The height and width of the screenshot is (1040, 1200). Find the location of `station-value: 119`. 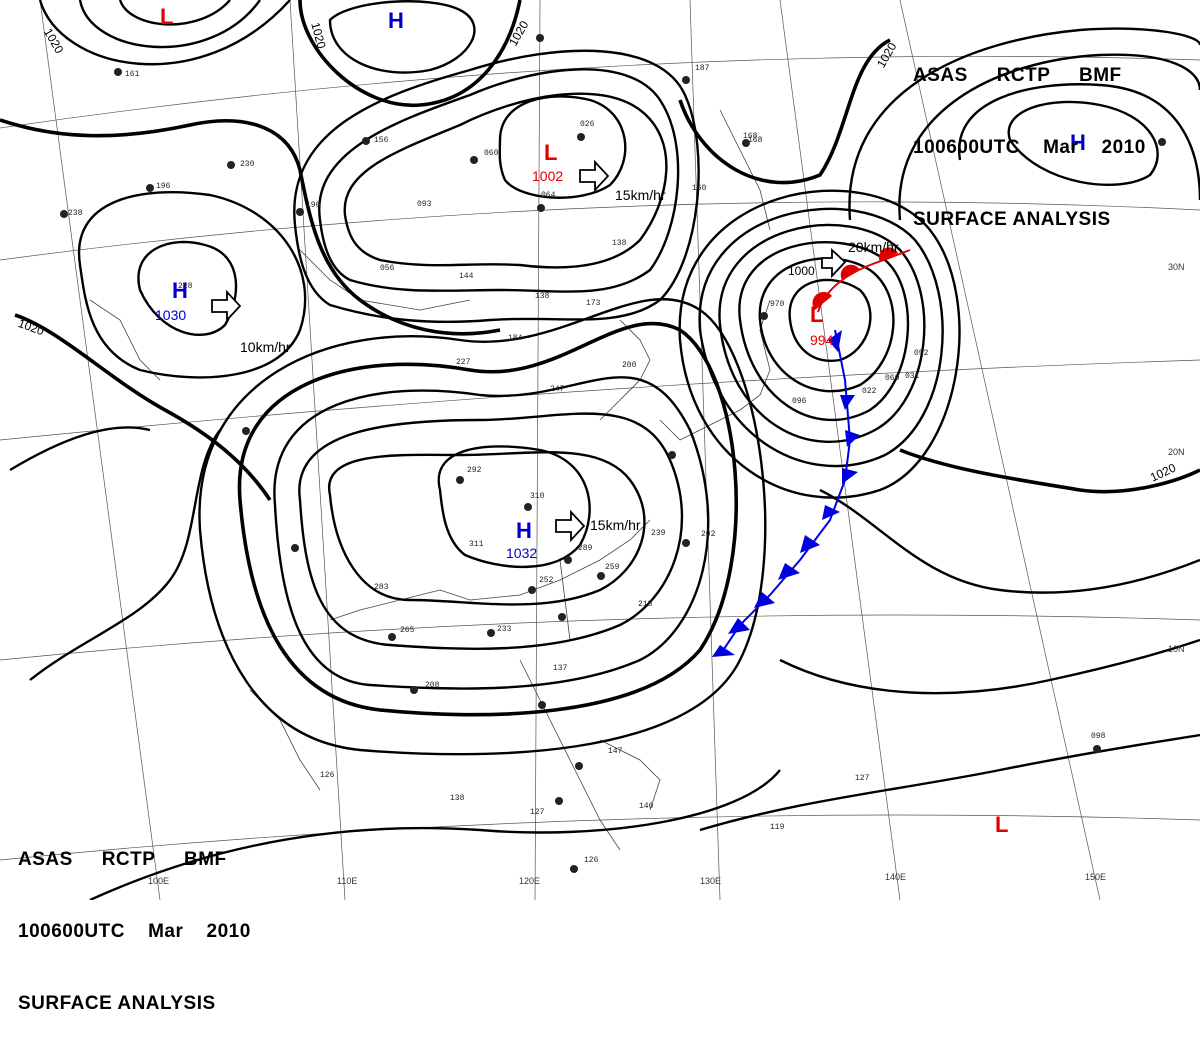

station-value: 119 is located at coordinates (777, 827).